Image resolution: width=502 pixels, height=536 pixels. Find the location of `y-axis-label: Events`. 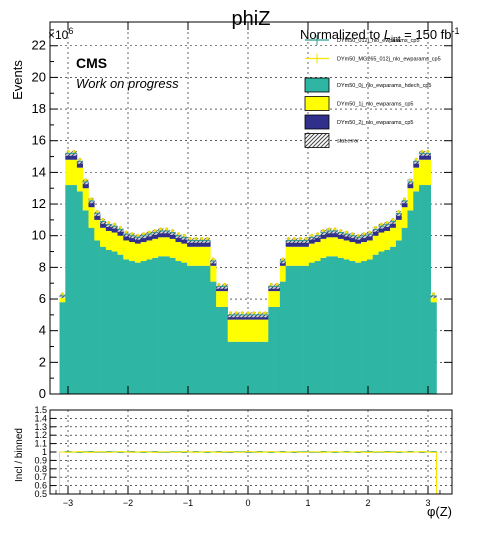

y-axis-label: Events is located at coordinates (17, 80).